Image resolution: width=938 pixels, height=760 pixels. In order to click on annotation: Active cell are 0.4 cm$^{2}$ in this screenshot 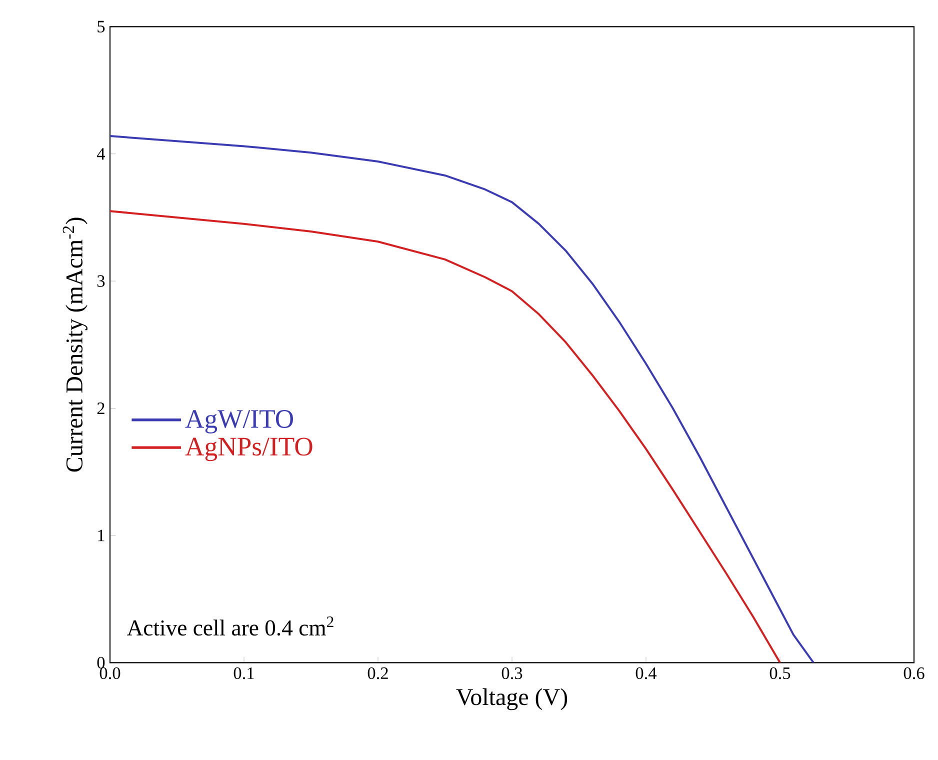, I will do `click(230, 626)`.